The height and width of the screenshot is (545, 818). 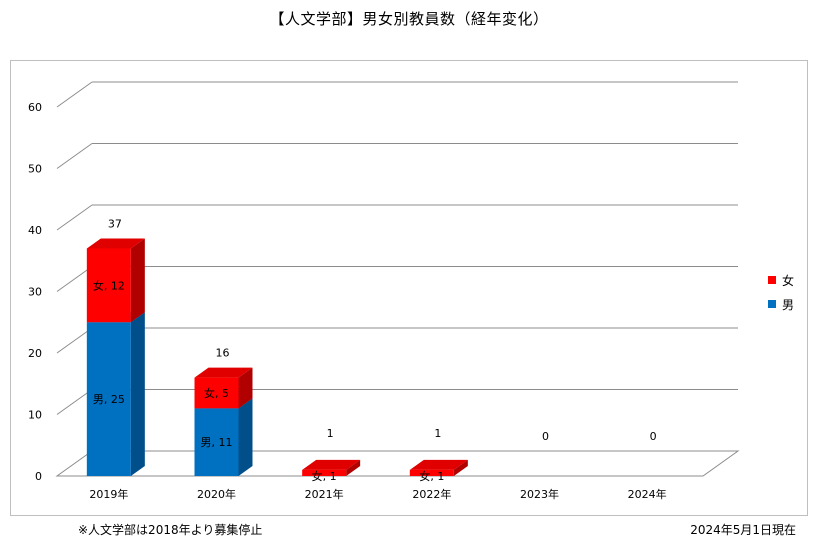 I want to click on x-tick-label: 2022年, so click(x=431, y=494).